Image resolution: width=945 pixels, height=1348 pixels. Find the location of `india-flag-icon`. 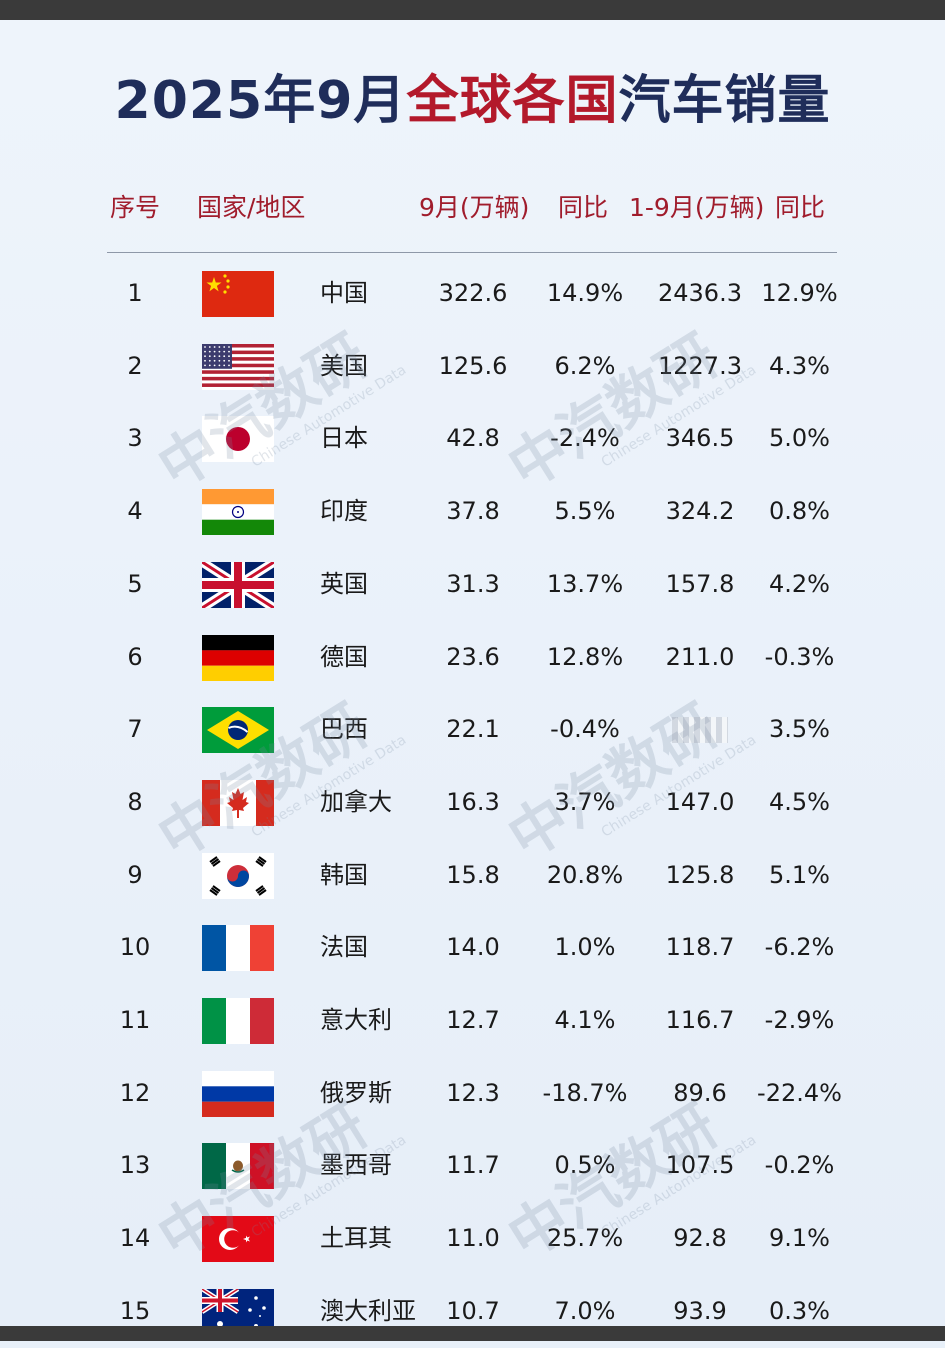

india-flag-icon is located at coordinates (238, 512).